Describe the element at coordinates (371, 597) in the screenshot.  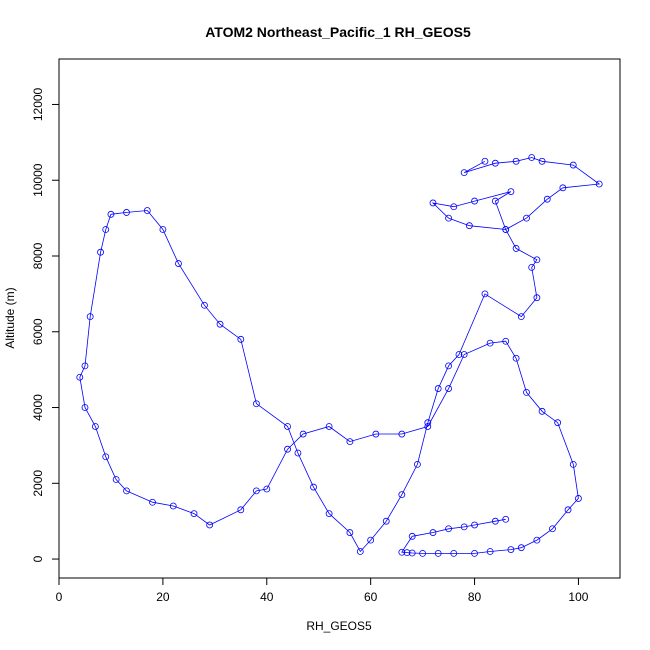
I see `x-tick-label: 60` at that location.